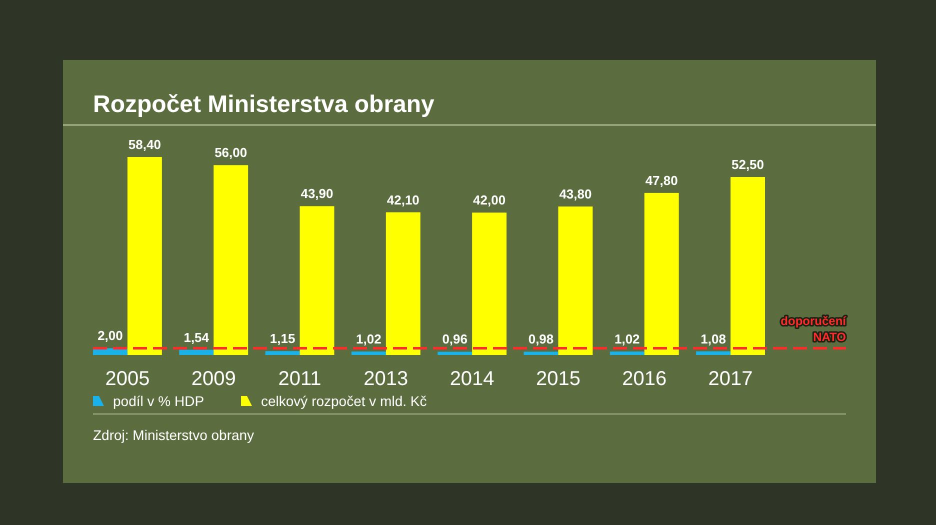 This screenshot has height=525, width=936. Describe the element at coordinates (730, 379) in the screenshot. I see `x-tick-label: 2017` at that location.